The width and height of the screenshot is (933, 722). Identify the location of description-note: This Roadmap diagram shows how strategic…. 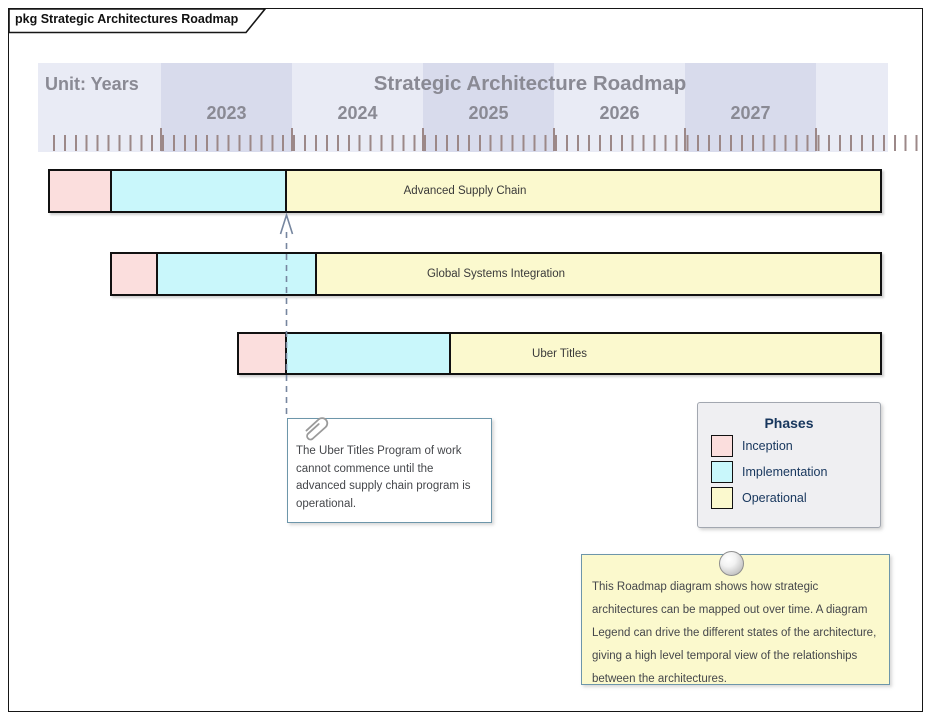
(735, 618).